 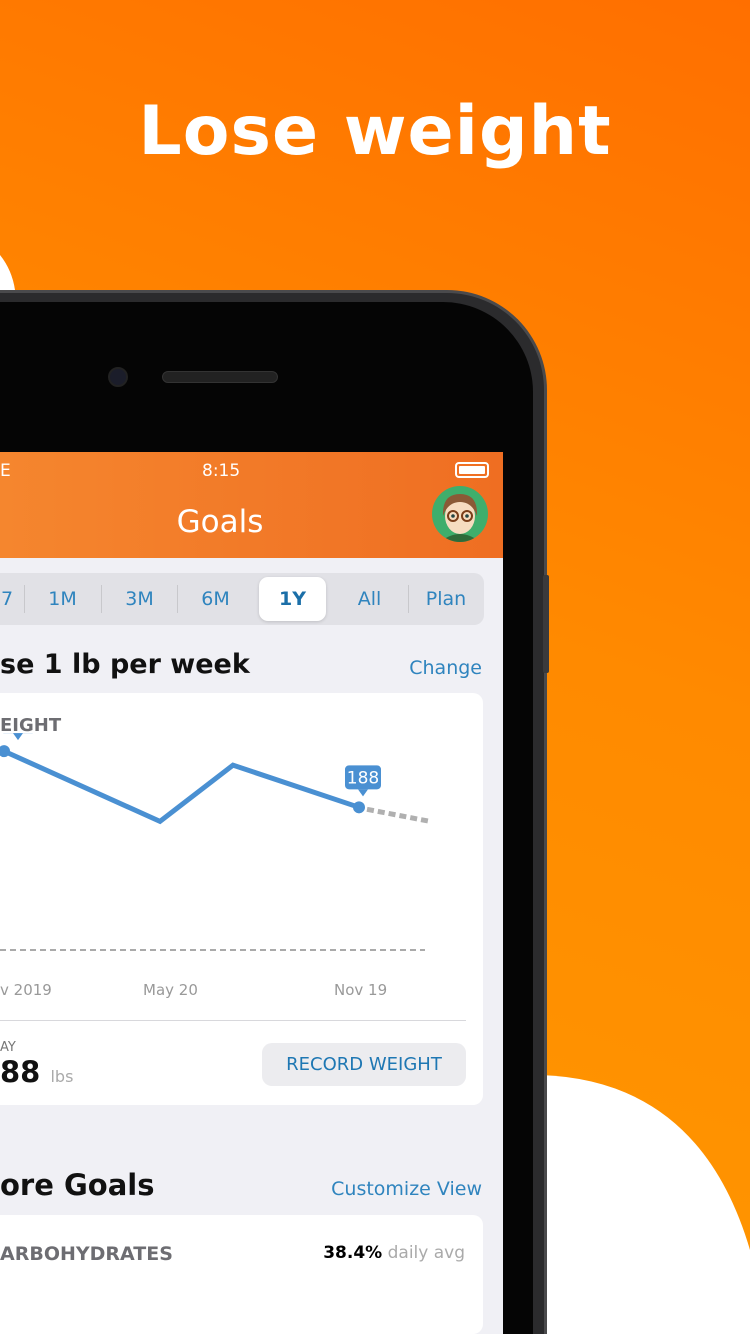 I want to click on user-avatar-icon, so click(x=460, y=518).